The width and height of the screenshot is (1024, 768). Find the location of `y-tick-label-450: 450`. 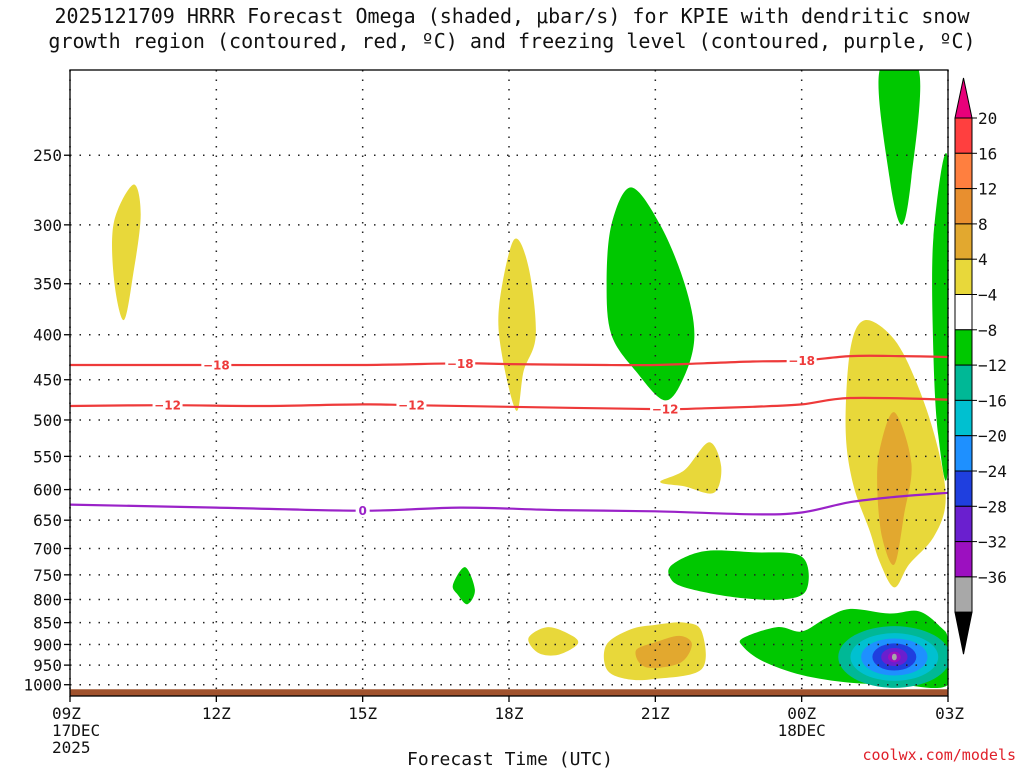

y-tick-label-450: 450 is located at coordinates (47, 380).